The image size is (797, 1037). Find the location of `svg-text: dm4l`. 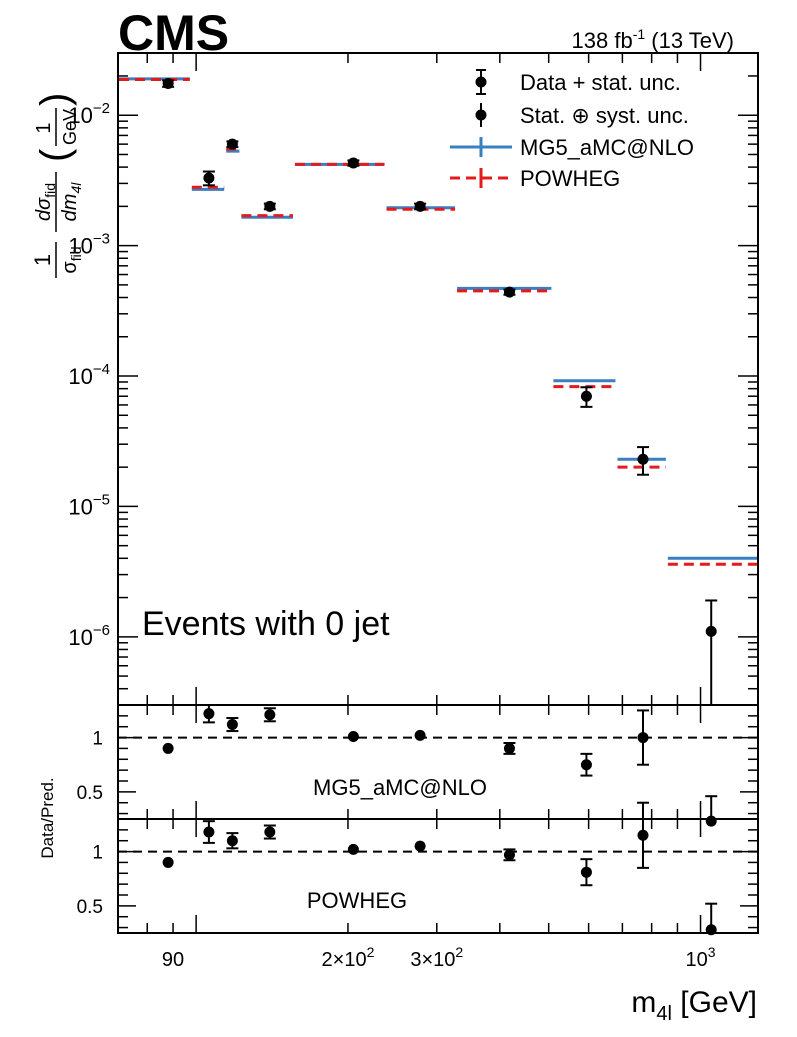

svg-text: dm4l is located at coordinates (71, 202).